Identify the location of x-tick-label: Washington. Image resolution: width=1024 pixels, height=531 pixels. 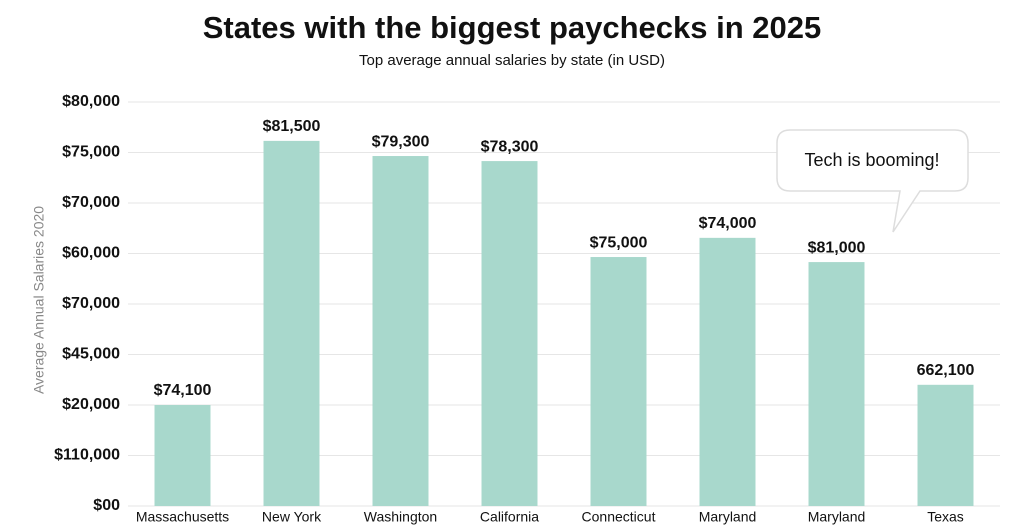
(400, 517).